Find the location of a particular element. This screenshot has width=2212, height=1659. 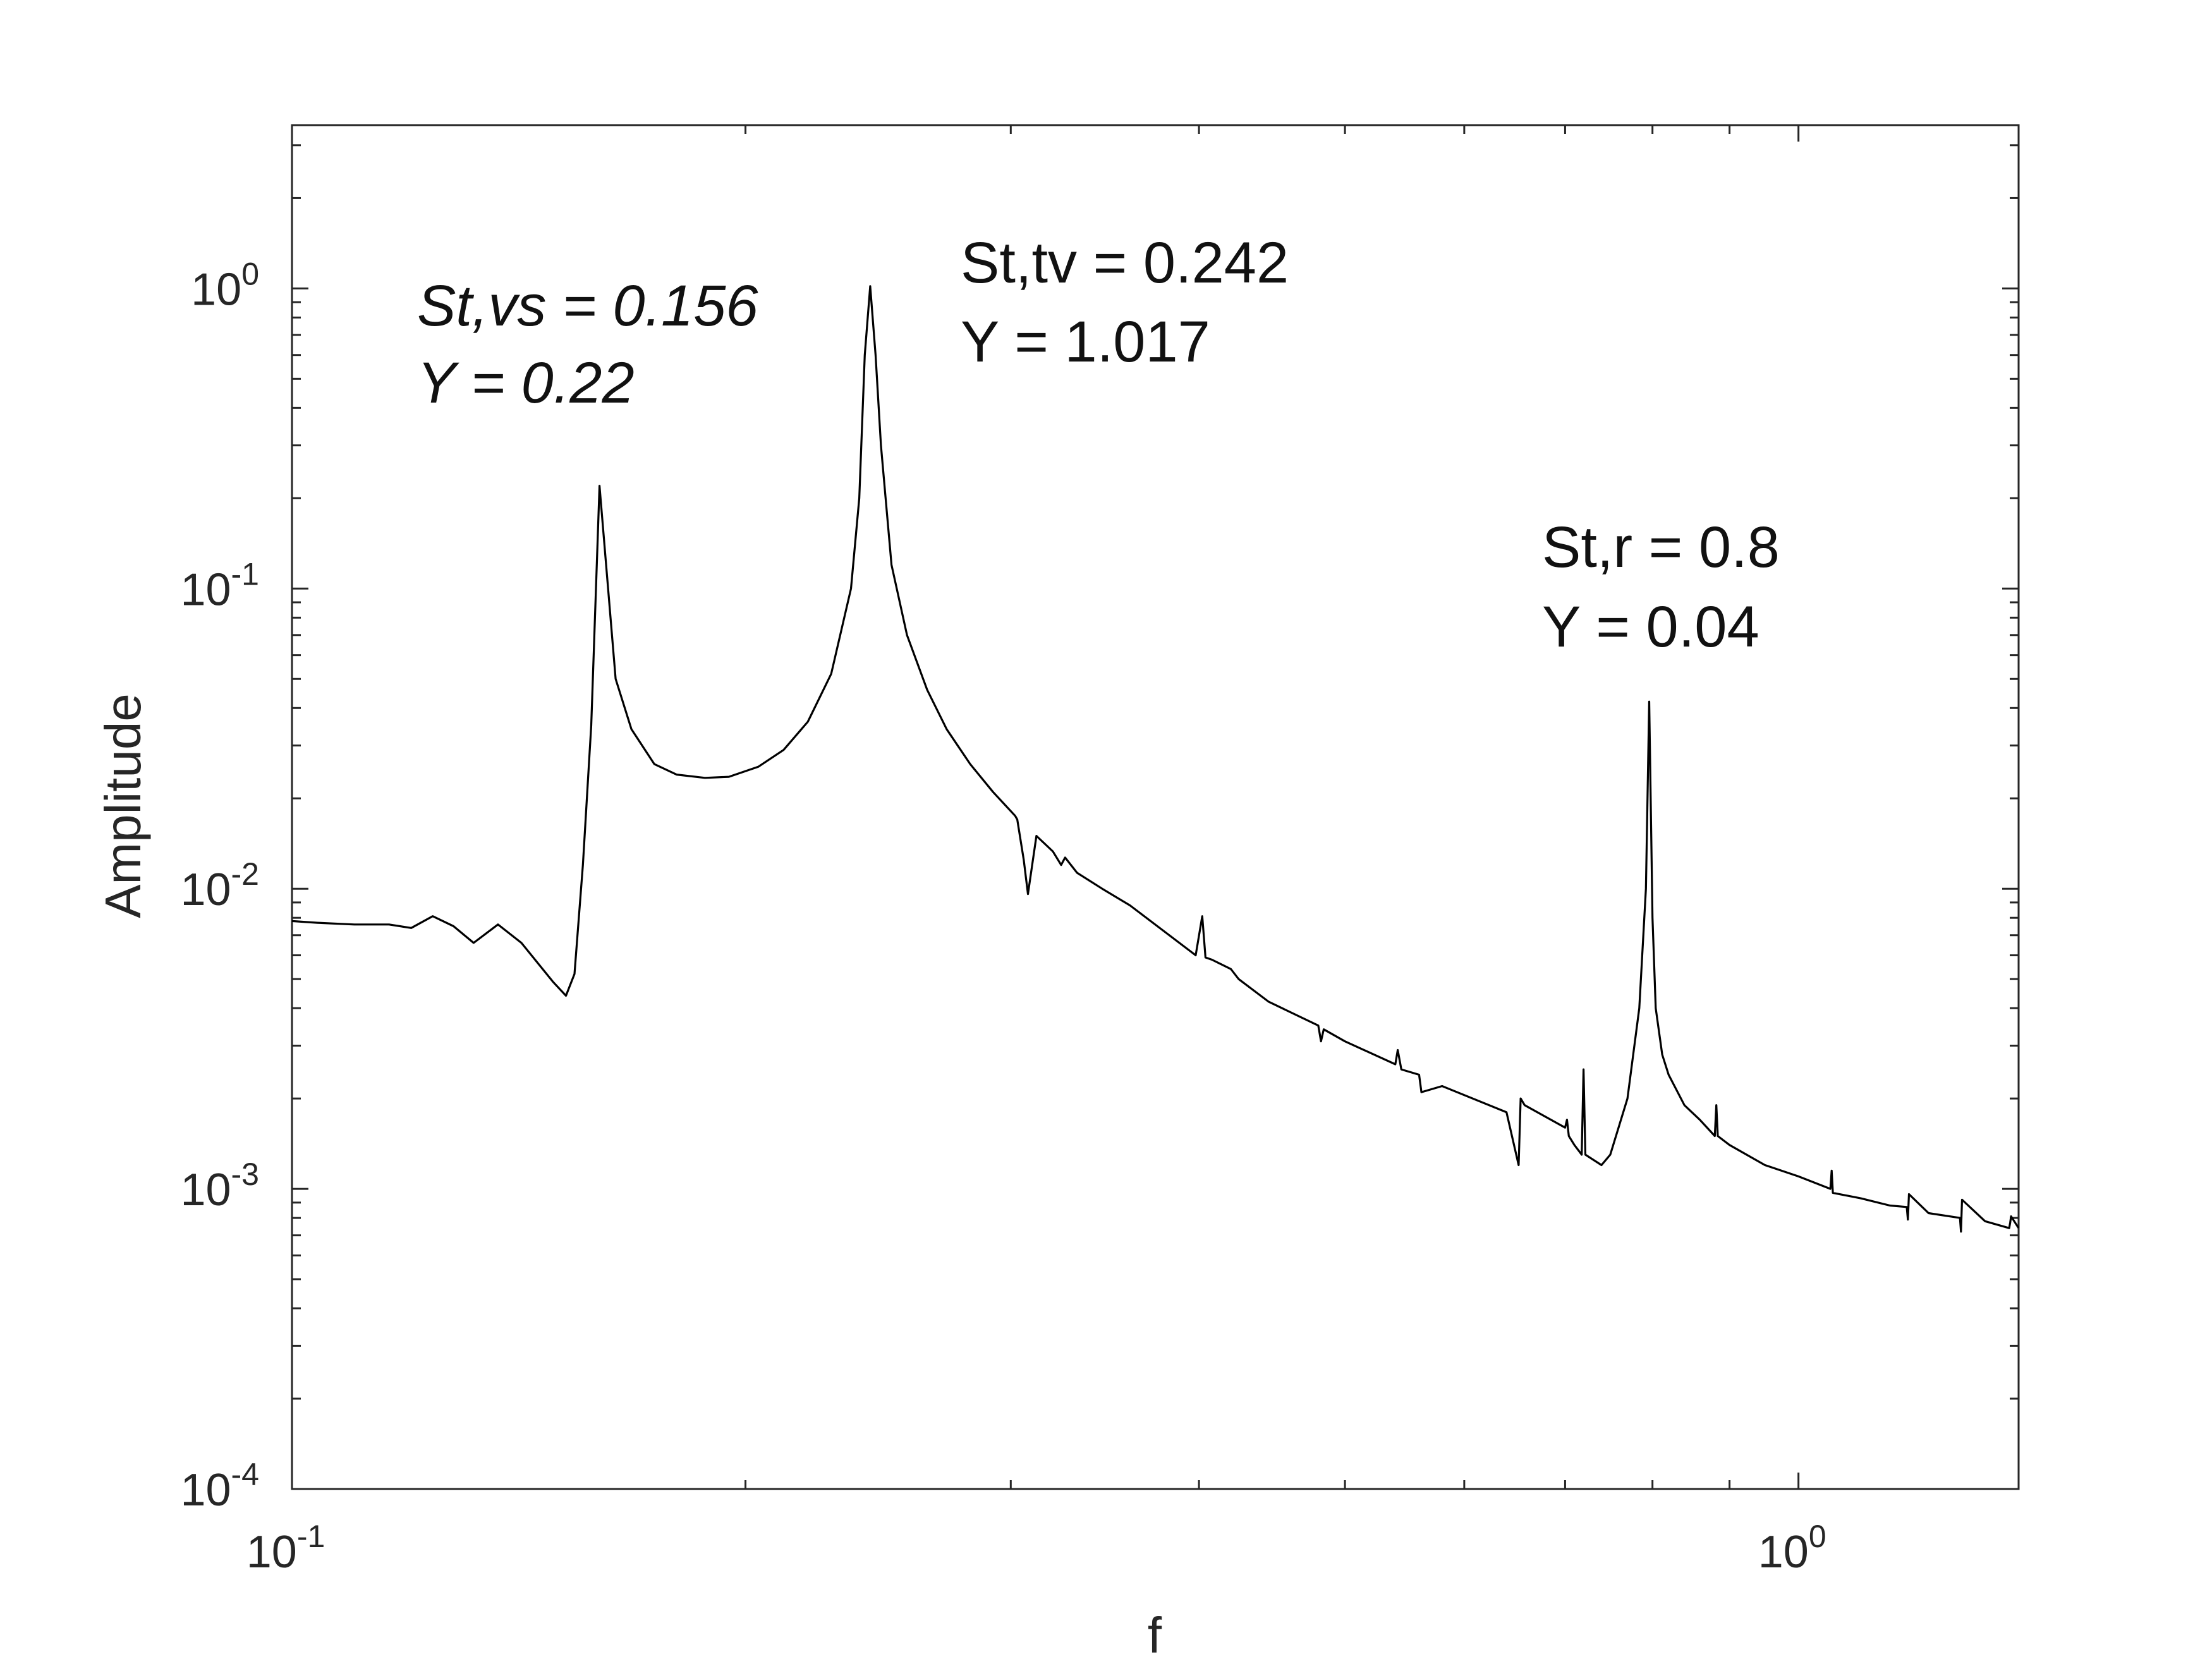

y-tick-label: 10⁻² is located at coordinates (219, 885).